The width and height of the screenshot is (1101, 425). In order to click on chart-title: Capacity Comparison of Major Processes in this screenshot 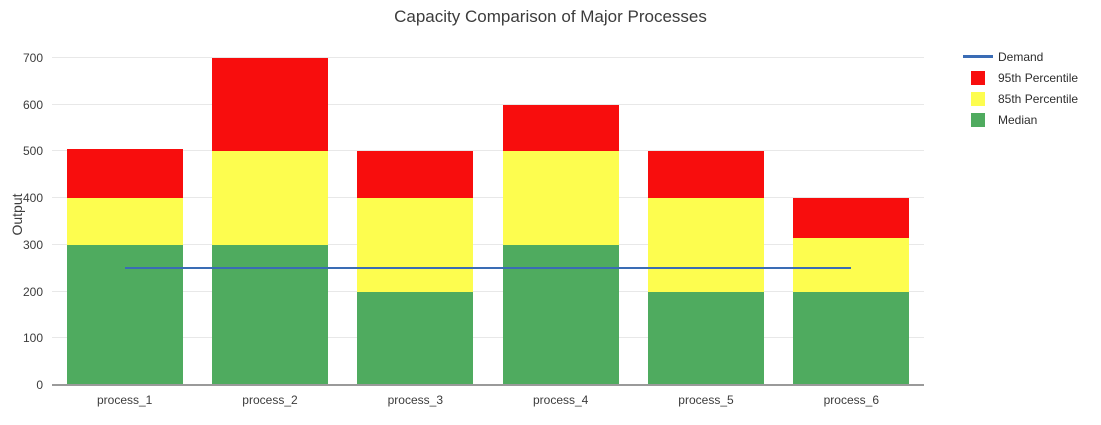, I will do `click(550, 16)`.